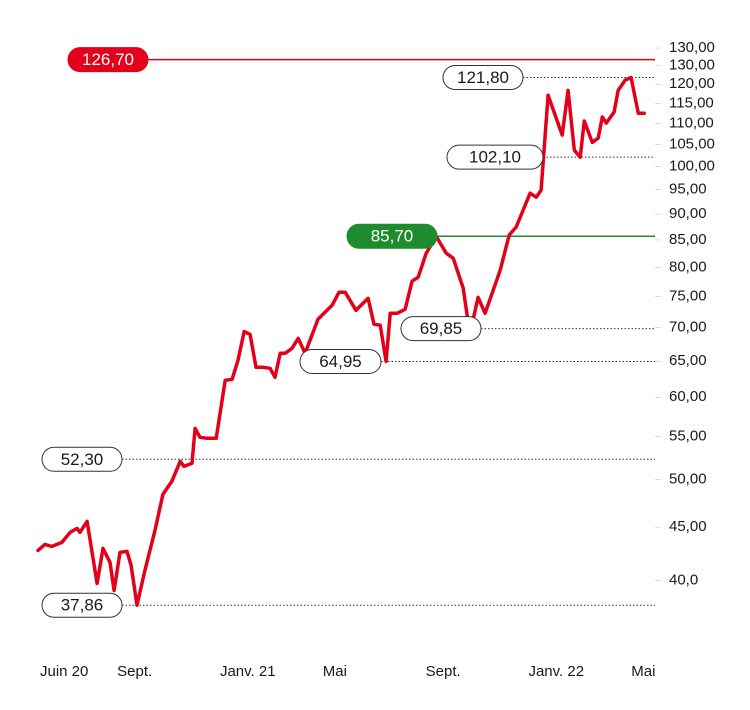 The width and height of the screenshot is (750, 710). What do you see at coordinates (688, 436) in the screenshot?
I see `y-tick-label: 55,00` at bounding box center [688, 436].